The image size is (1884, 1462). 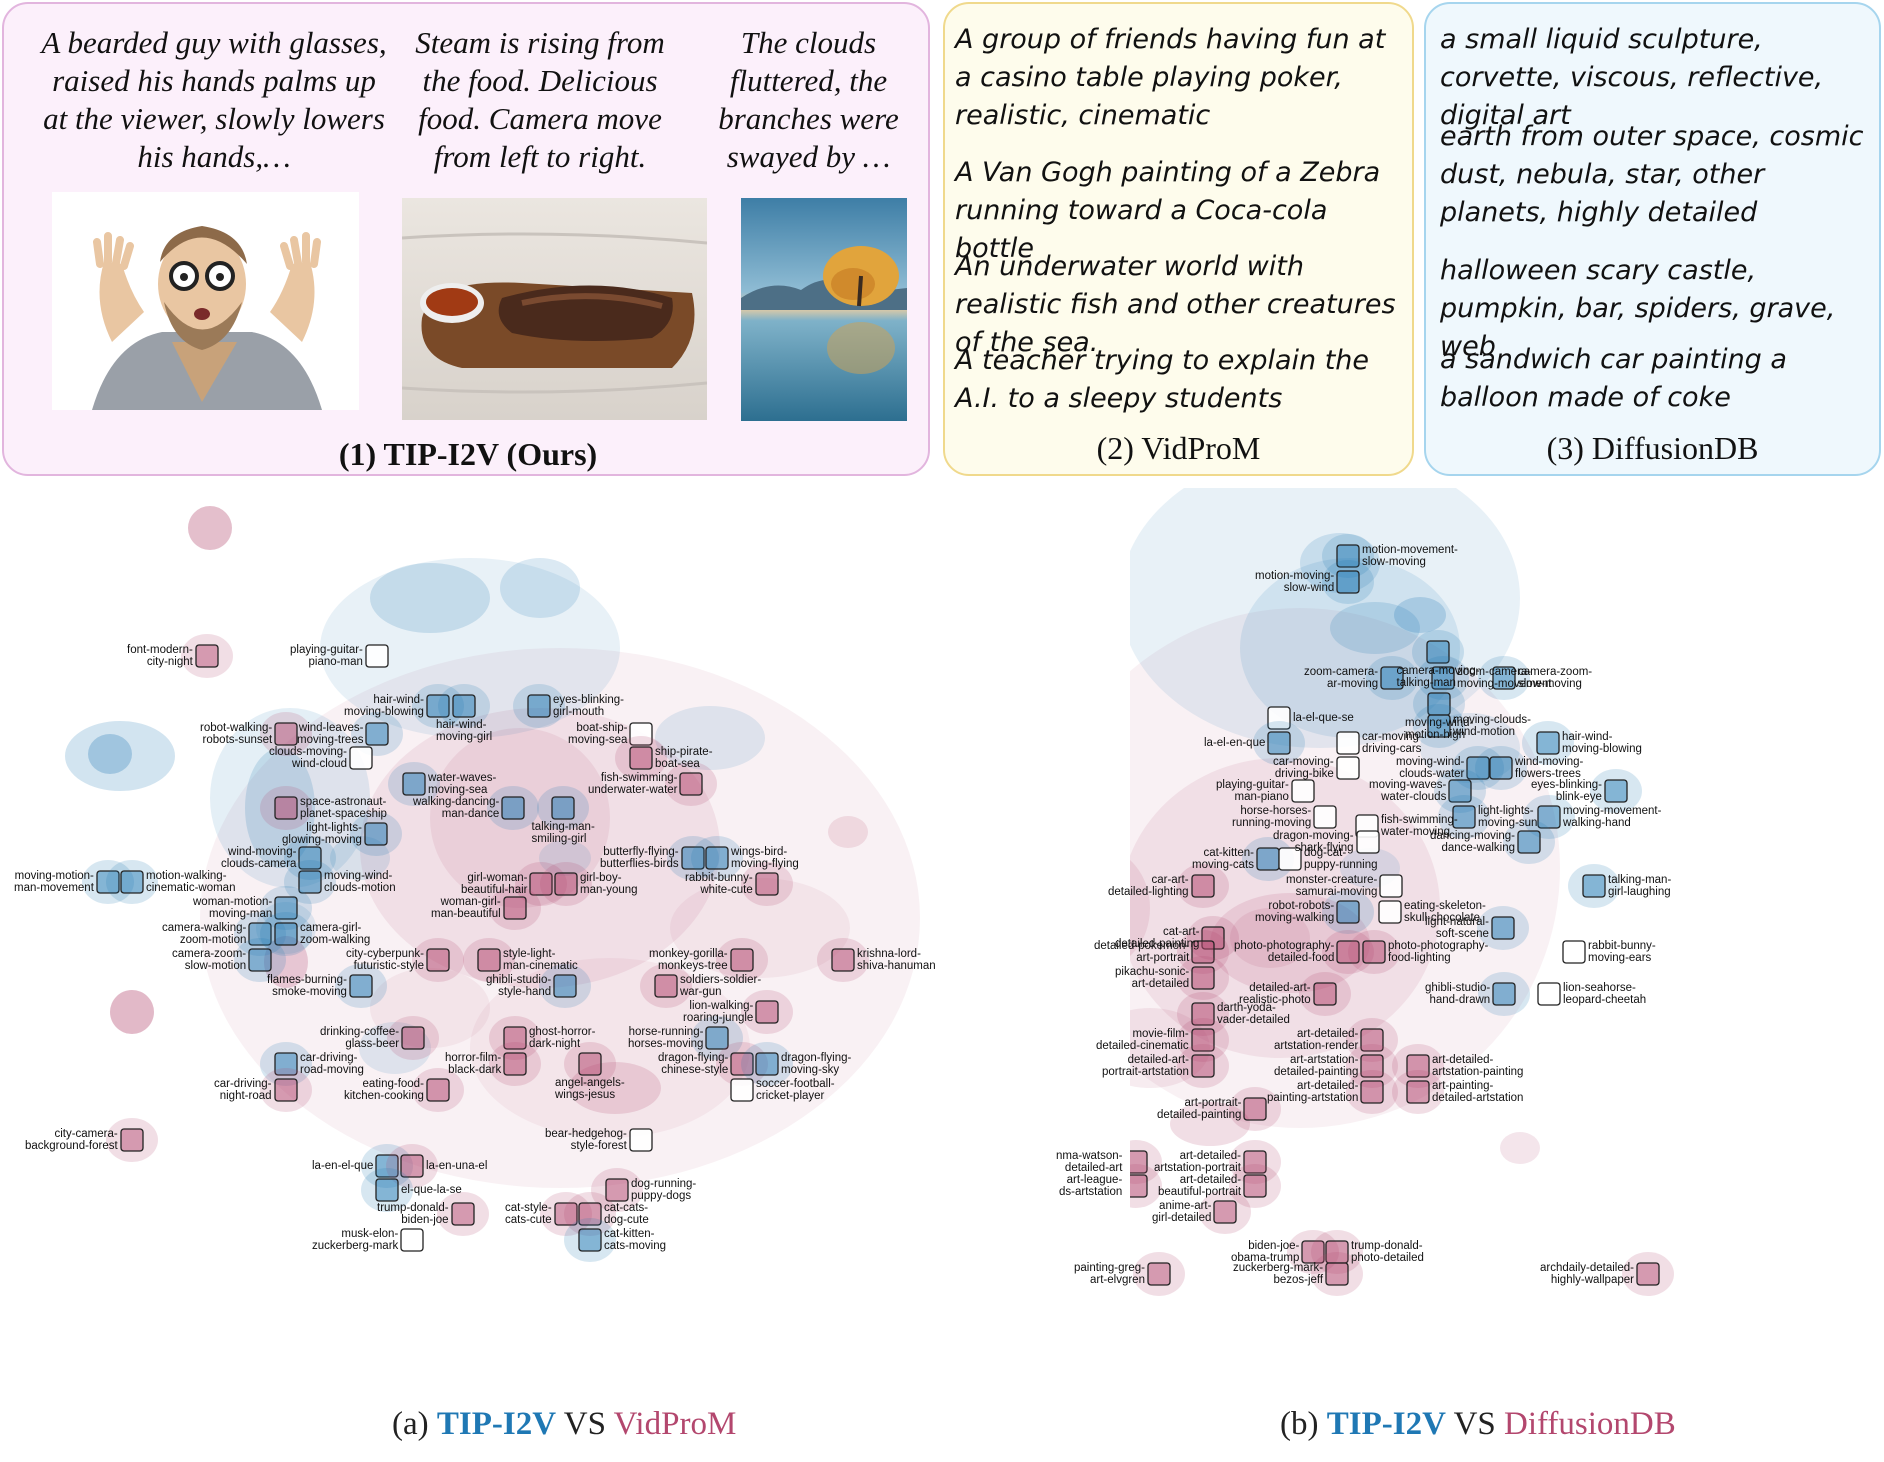 What do you see at coordinates (1157, 938) in the screenshot?
I see `cluster-label: cat-art- detailed-painting` at bounding box center [1157, 938].